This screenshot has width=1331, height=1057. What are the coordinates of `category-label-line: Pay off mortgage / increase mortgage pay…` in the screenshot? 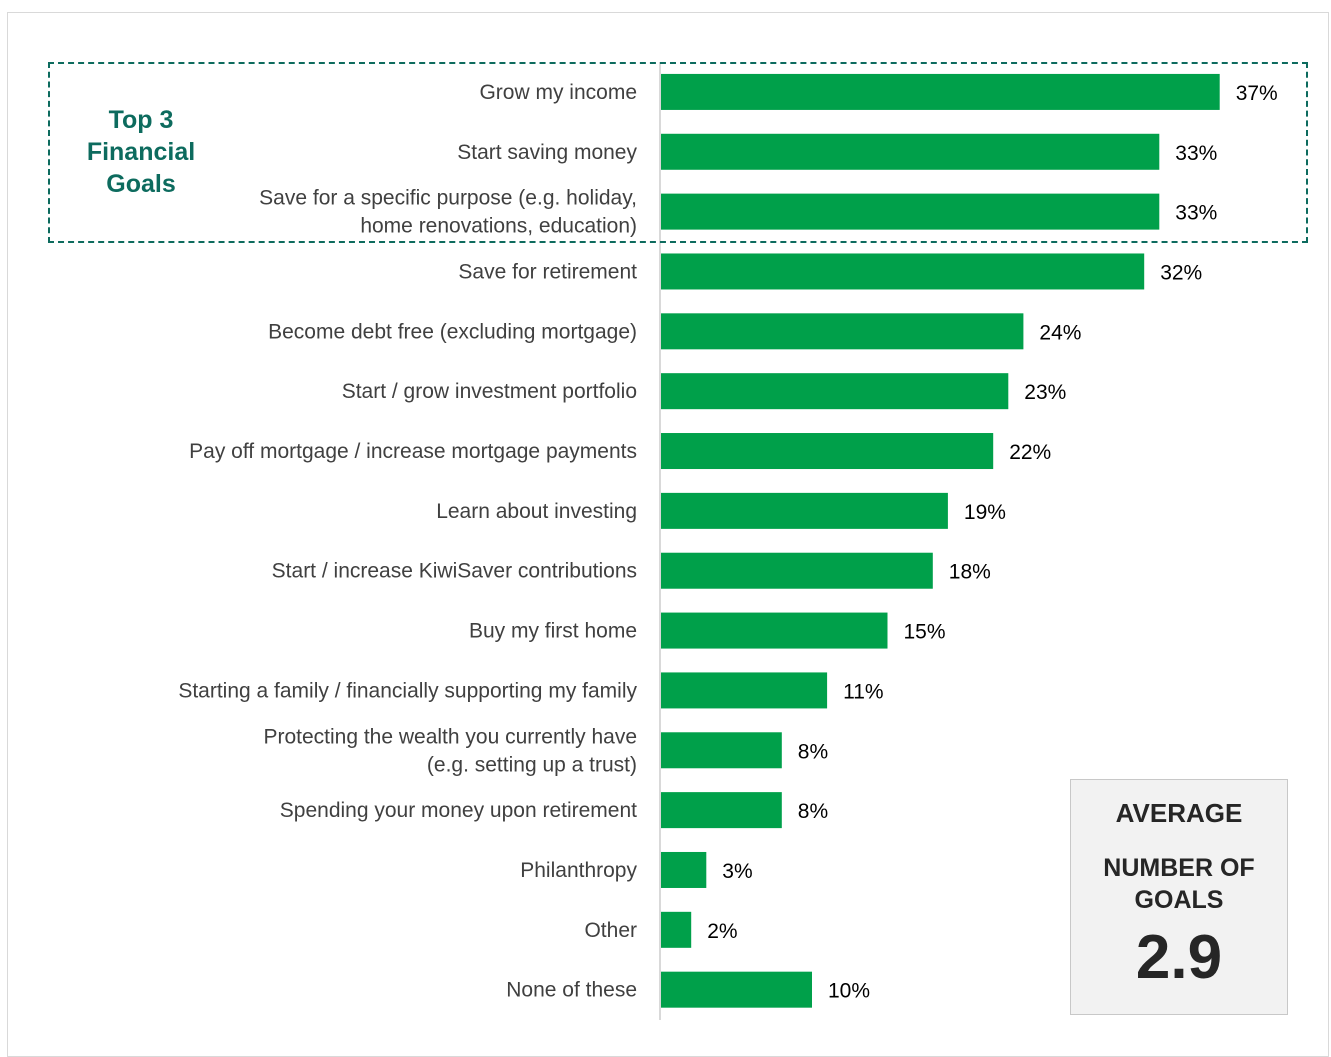 It's located at (413, 451).